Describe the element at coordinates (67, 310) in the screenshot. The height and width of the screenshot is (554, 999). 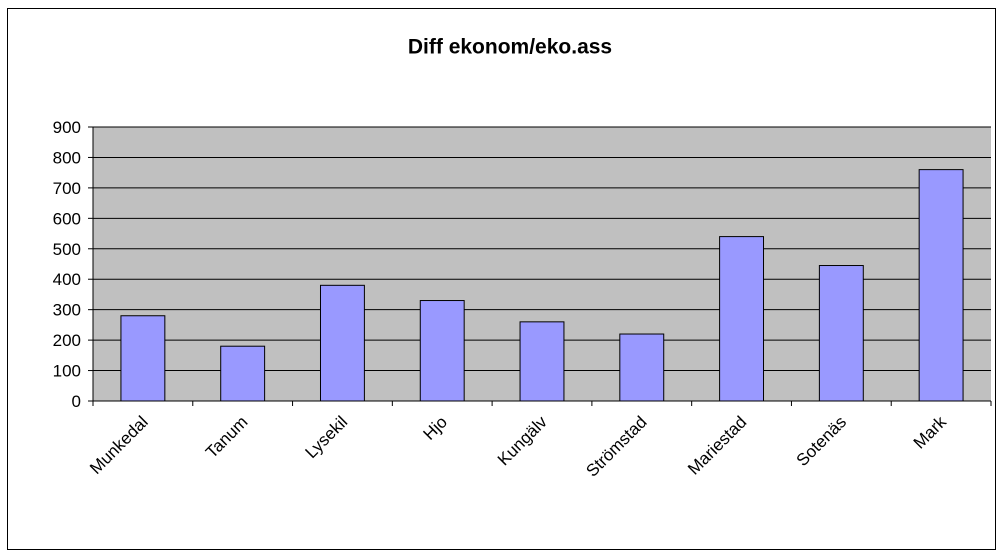
I see `y-tick-label: 300` at that location.